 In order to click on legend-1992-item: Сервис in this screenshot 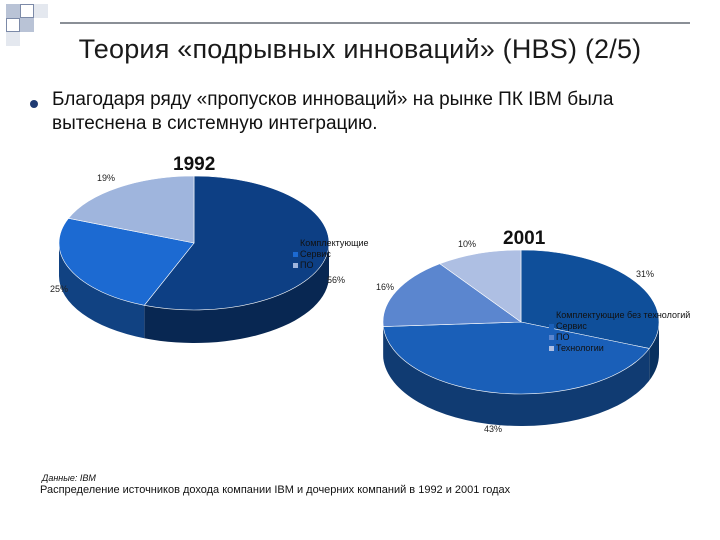, I will do `click(331, 254)`.